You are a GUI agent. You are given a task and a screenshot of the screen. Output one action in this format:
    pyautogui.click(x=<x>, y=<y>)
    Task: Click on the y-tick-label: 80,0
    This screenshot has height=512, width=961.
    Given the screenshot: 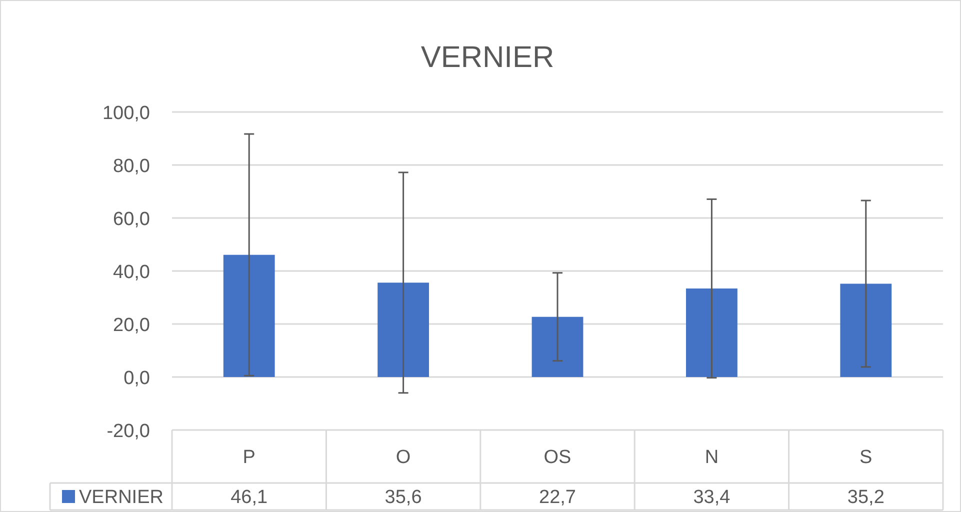 What is the action you would take?
    pyautogui.click(x=131, y=166)
    